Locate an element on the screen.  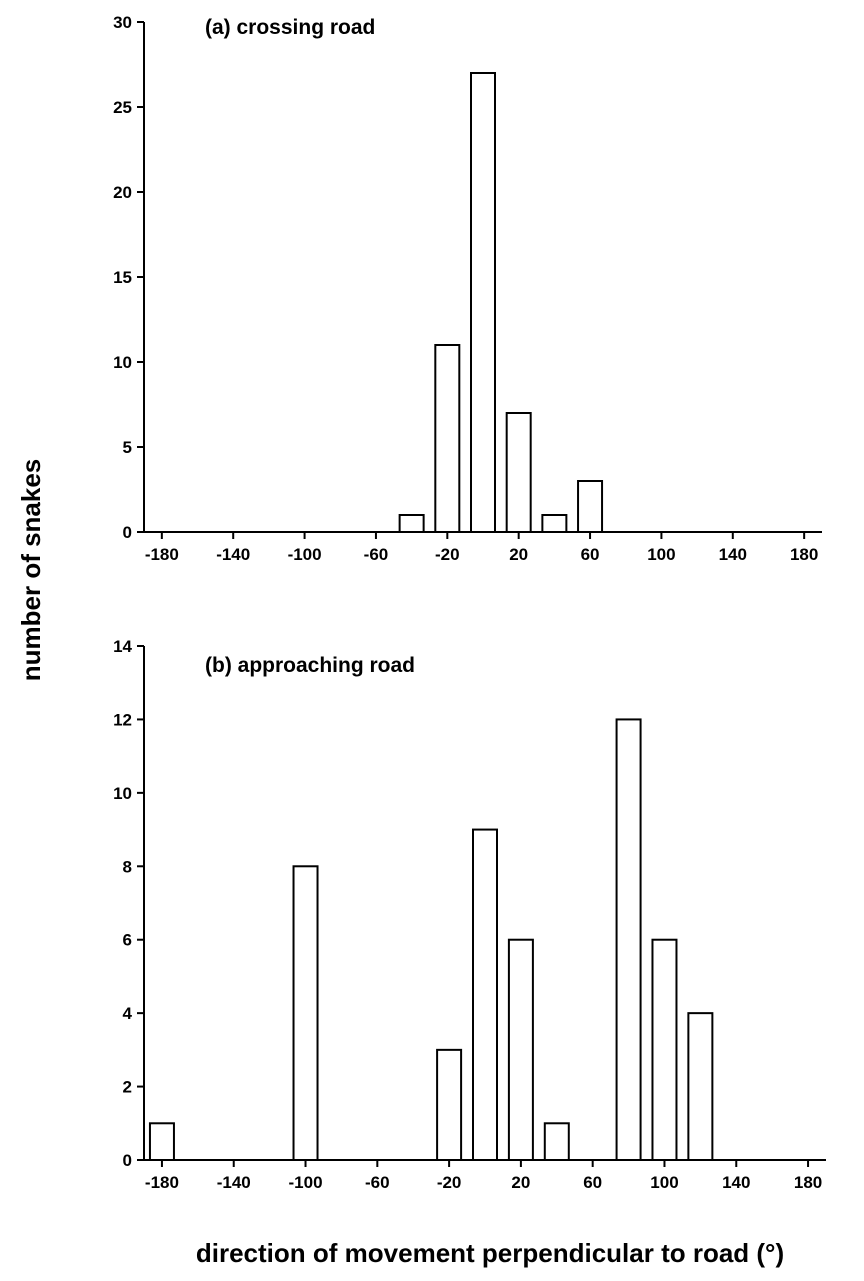
panel-title: (b) approaching road is located at coordinates (310, 665).